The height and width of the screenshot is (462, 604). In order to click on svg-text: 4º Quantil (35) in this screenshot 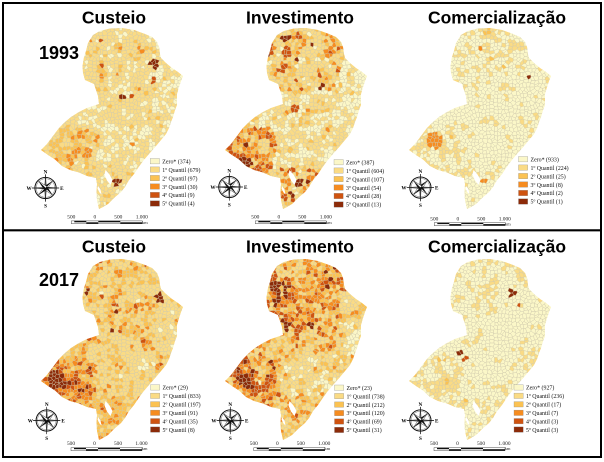, I will do `click(180, 421)`.